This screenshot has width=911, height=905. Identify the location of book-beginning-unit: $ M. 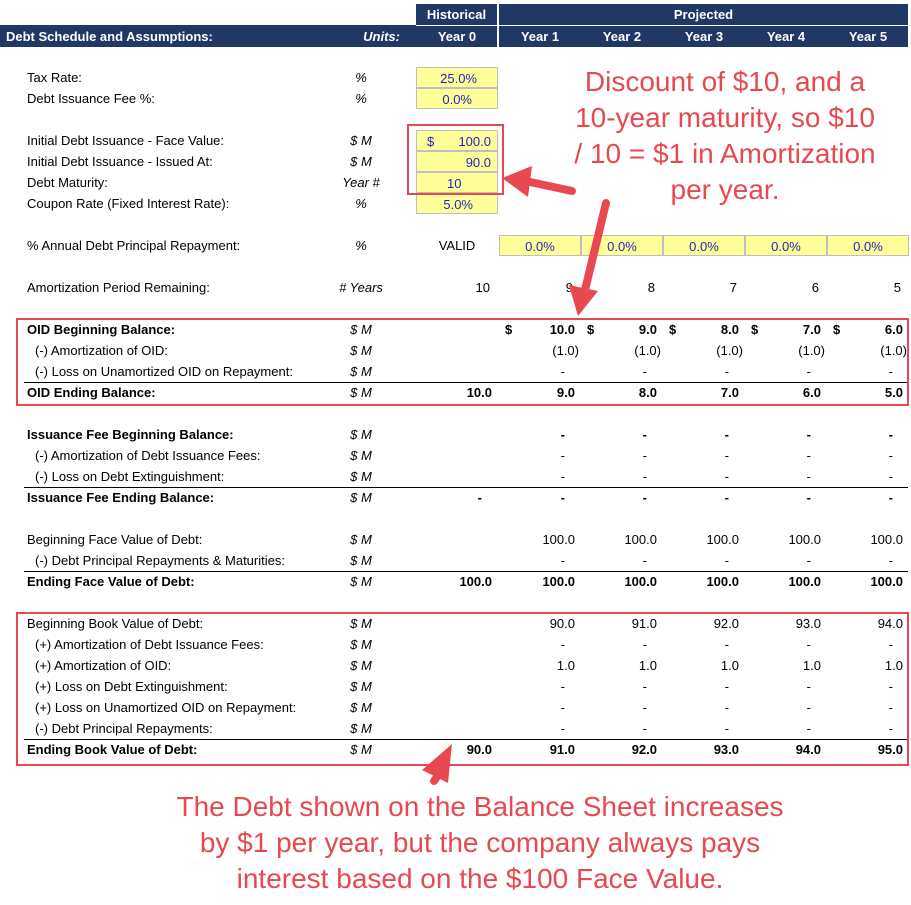
(361, 623).